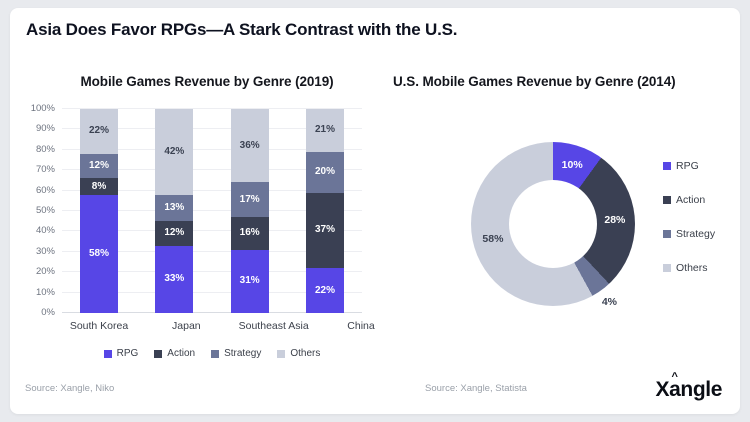  I want to click on bar-segment-others: 36%, so click(249, 146).